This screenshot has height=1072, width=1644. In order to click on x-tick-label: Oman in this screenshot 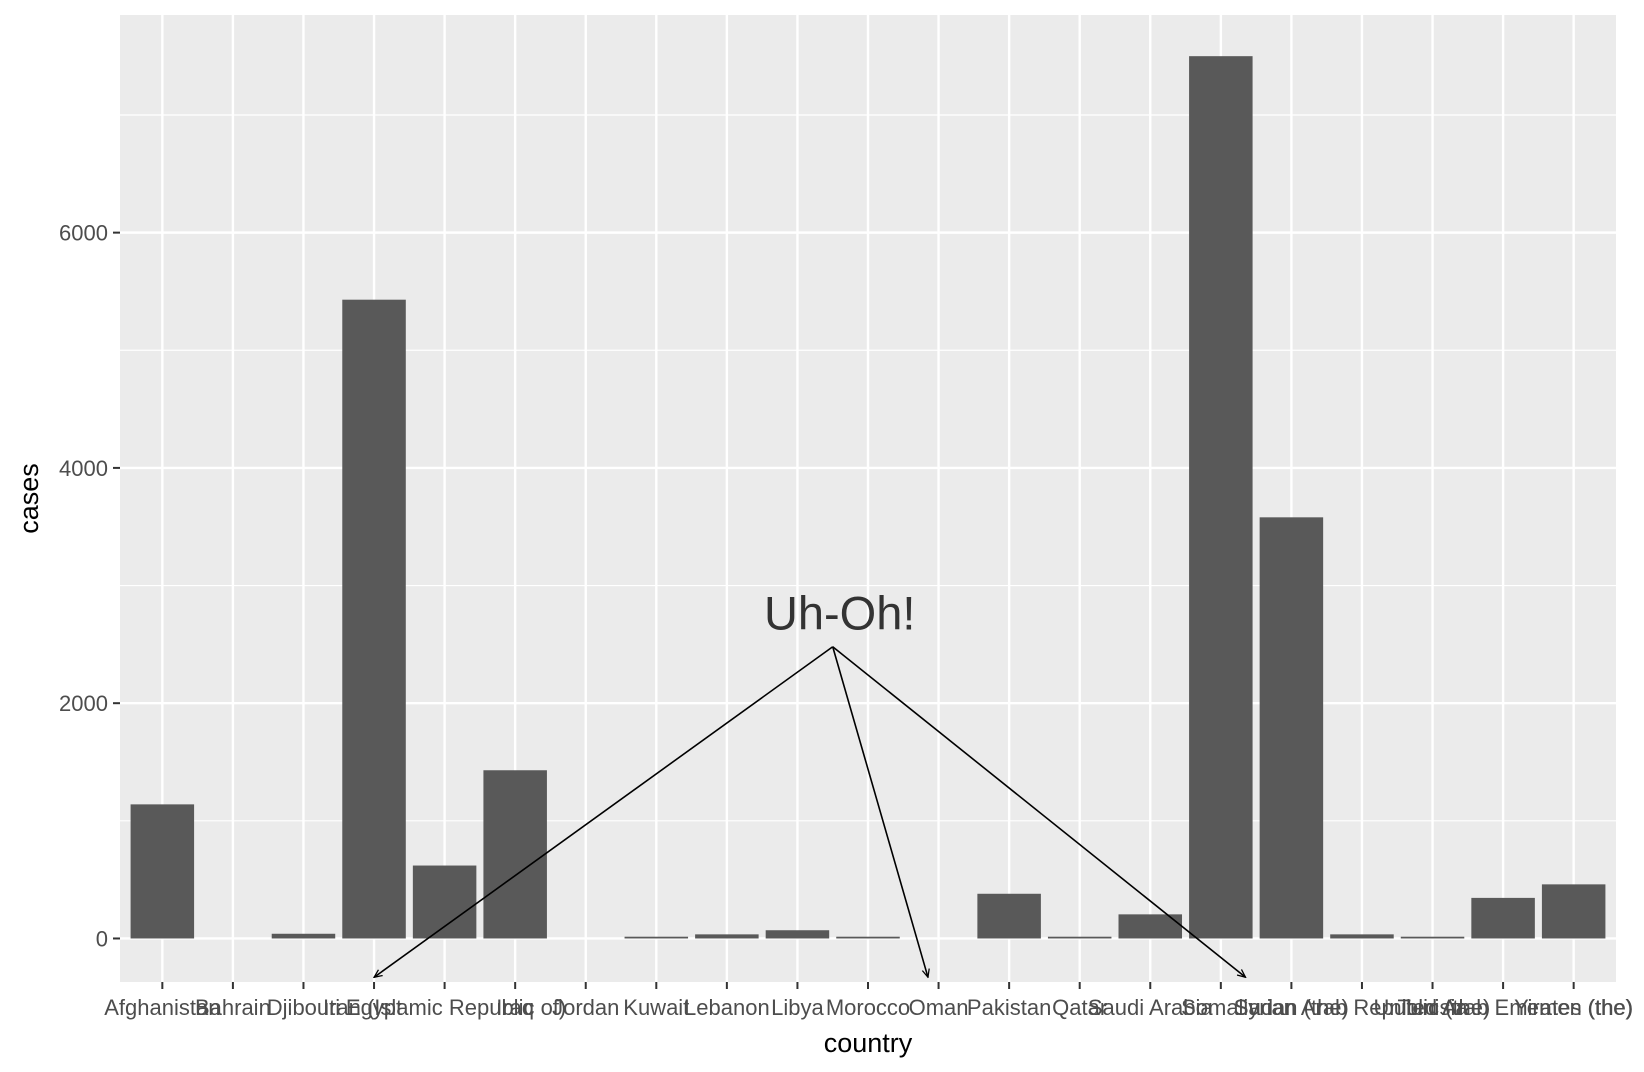, I will do `click(939, 1007)`.